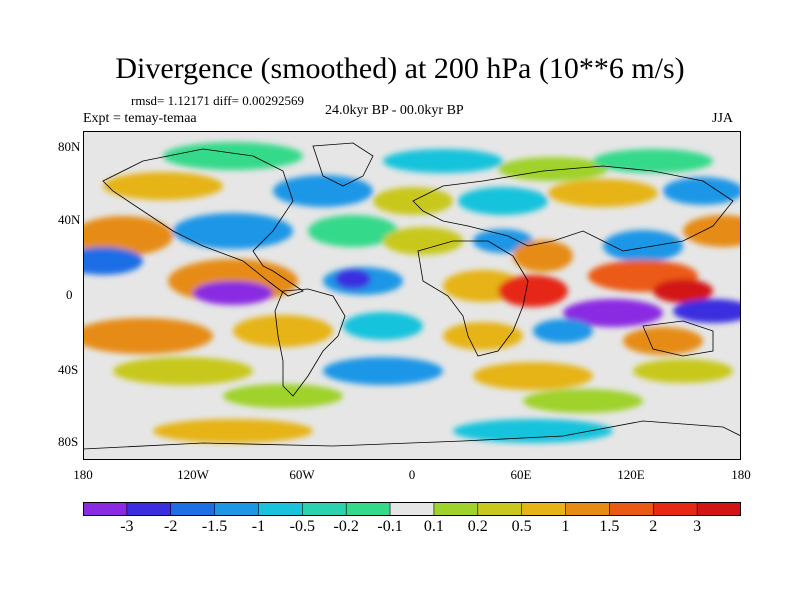 This screenshot has width=800, height=600. Describe the element at coordinates (69, 219) in the screenshot. I see `lat-tick-40n: 40N` at that location.